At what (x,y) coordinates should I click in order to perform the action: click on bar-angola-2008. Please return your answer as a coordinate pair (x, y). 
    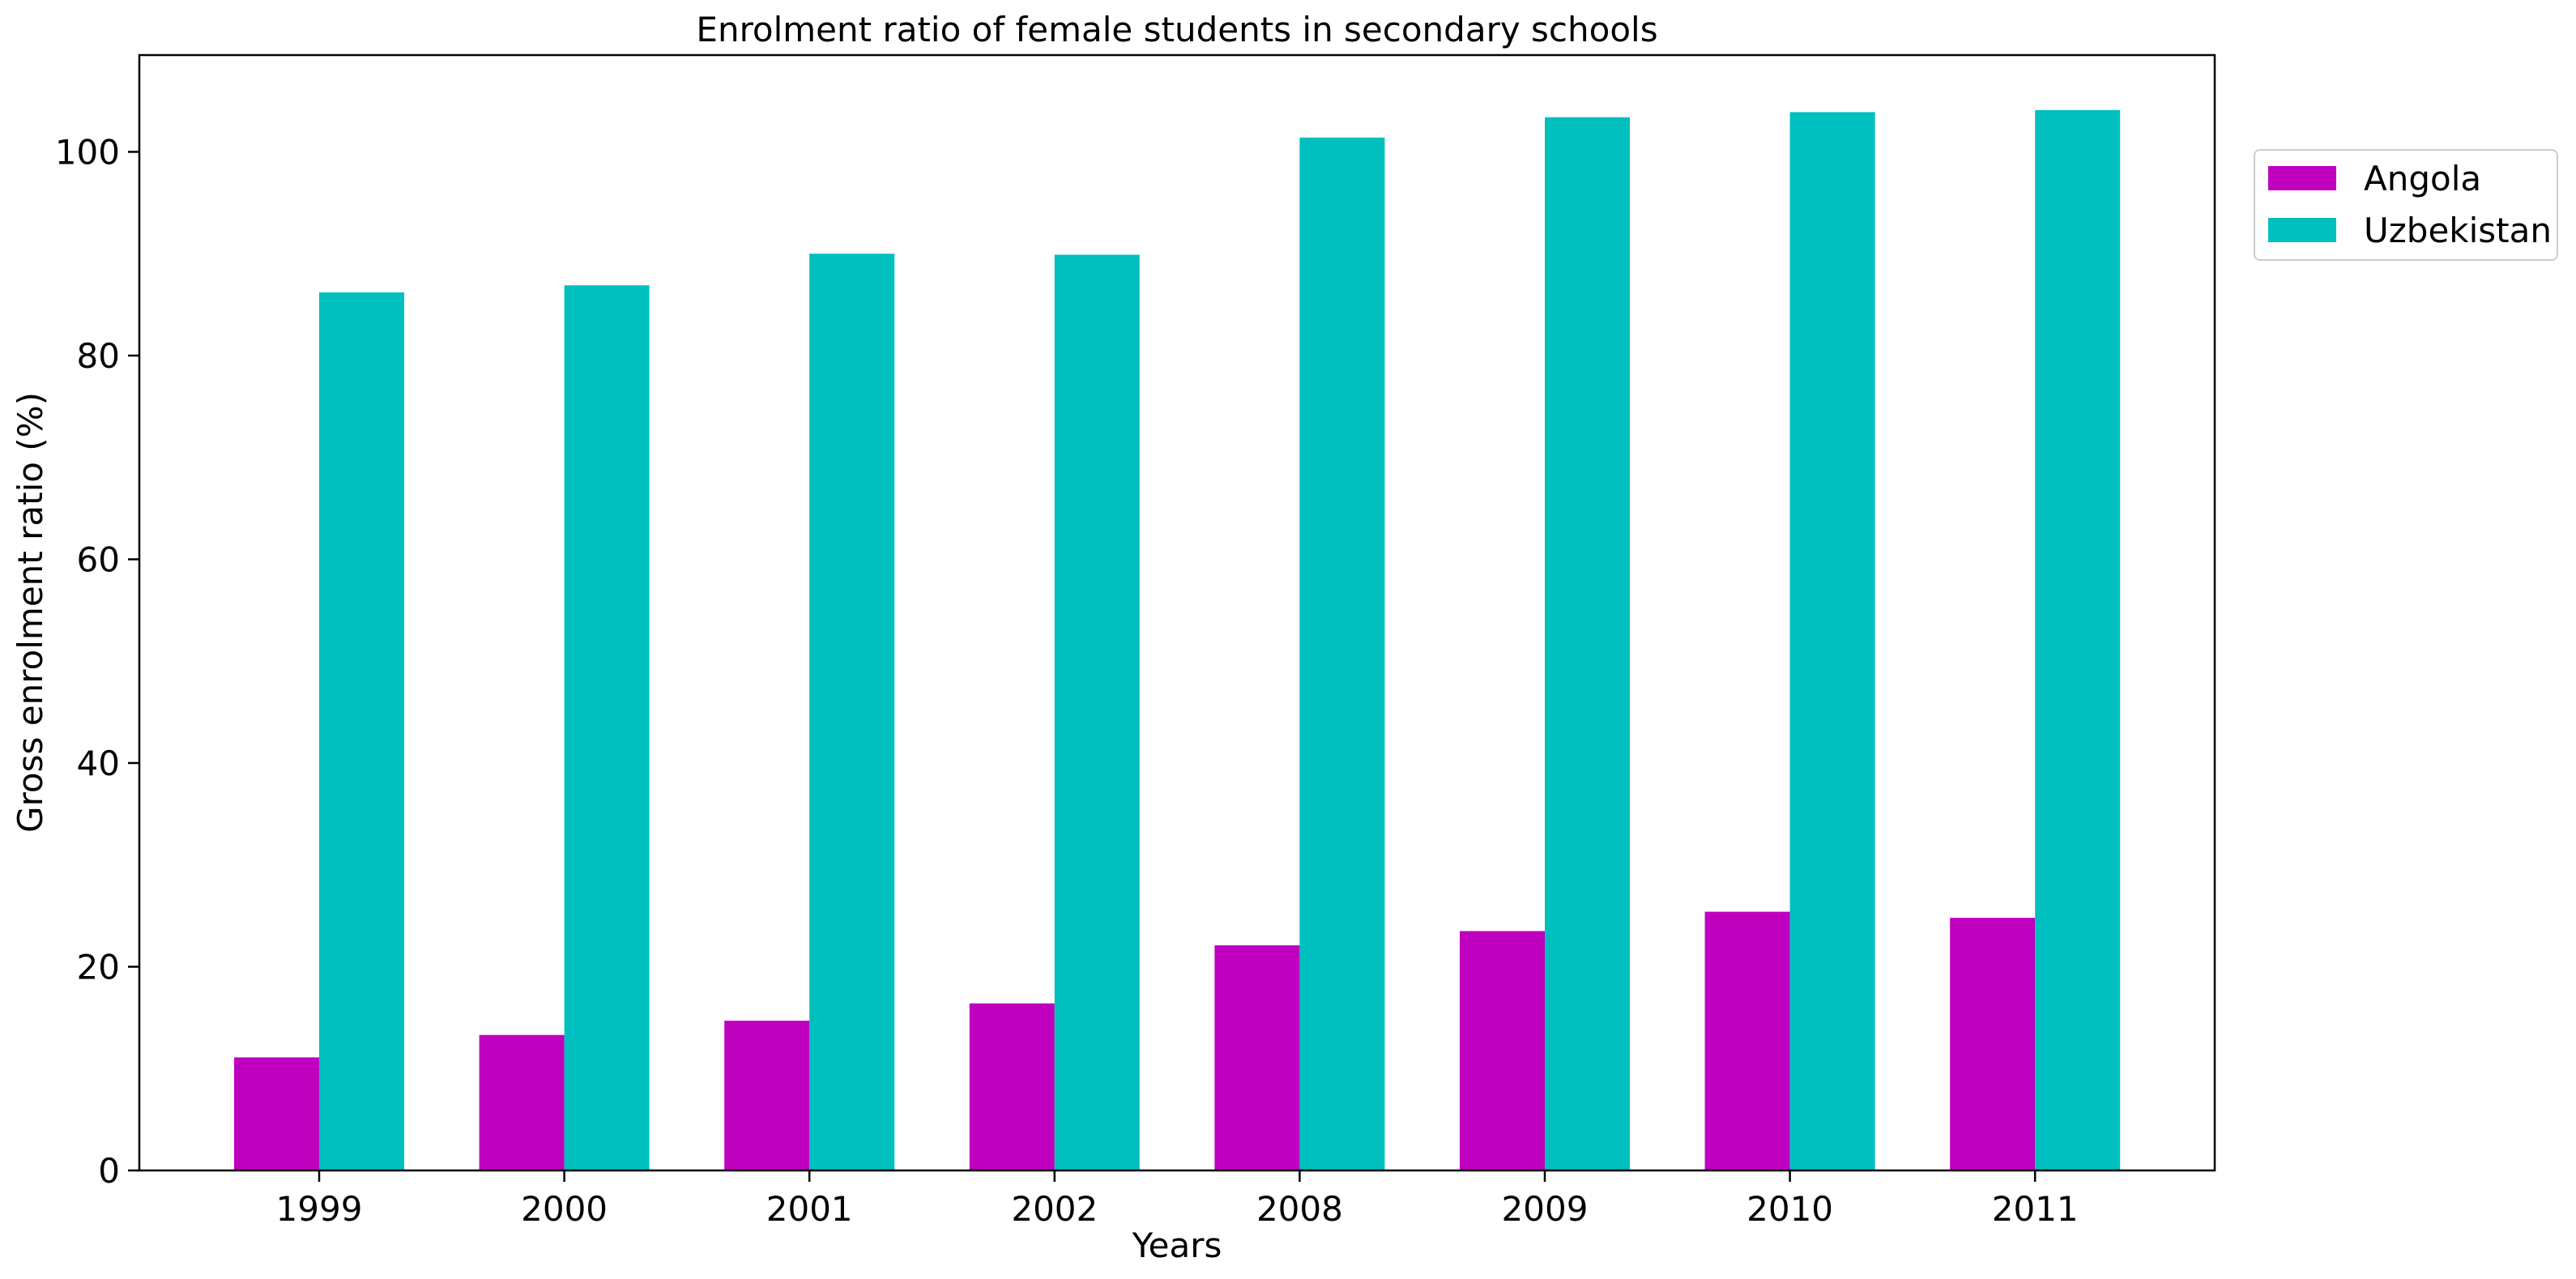
    Looking at the image, I should click on (1257, 1057).